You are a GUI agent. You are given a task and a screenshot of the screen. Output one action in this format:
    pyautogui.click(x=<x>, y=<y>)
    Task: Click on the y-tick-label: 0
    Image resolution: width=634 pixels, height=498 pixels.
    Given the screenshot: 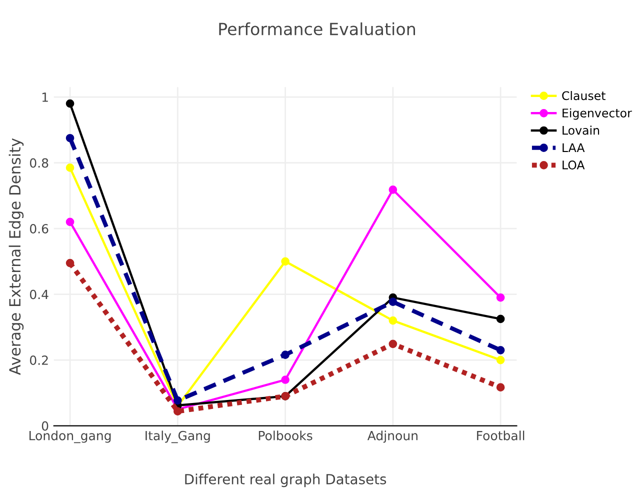 What is the action you would take?
    pyautogui.click(x=45, y=426)
    